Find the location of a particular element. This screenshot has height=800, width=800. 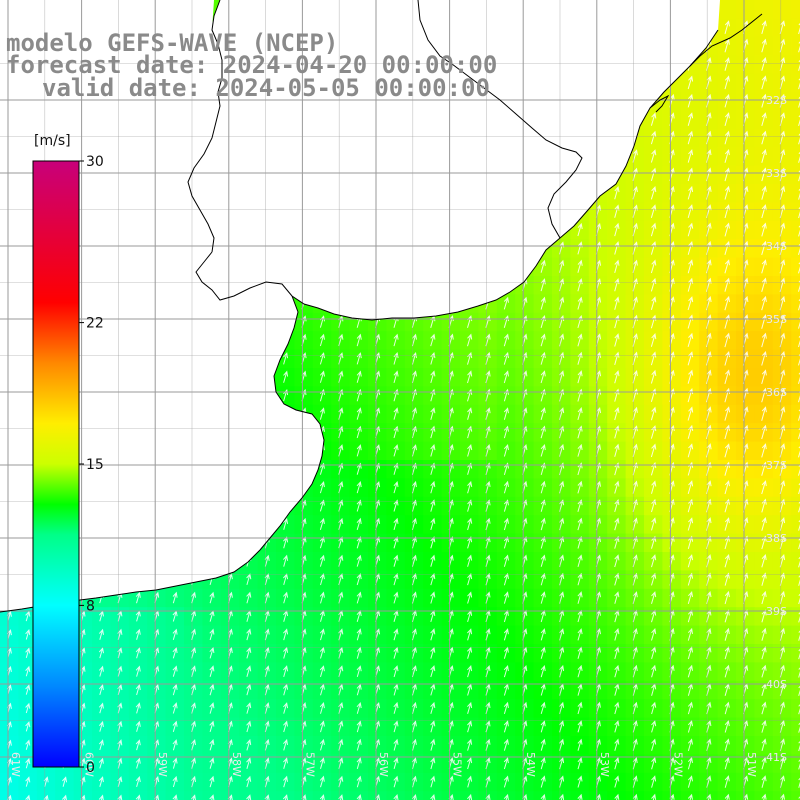

longitude-label: 61W is located at coordinates (15, 764).